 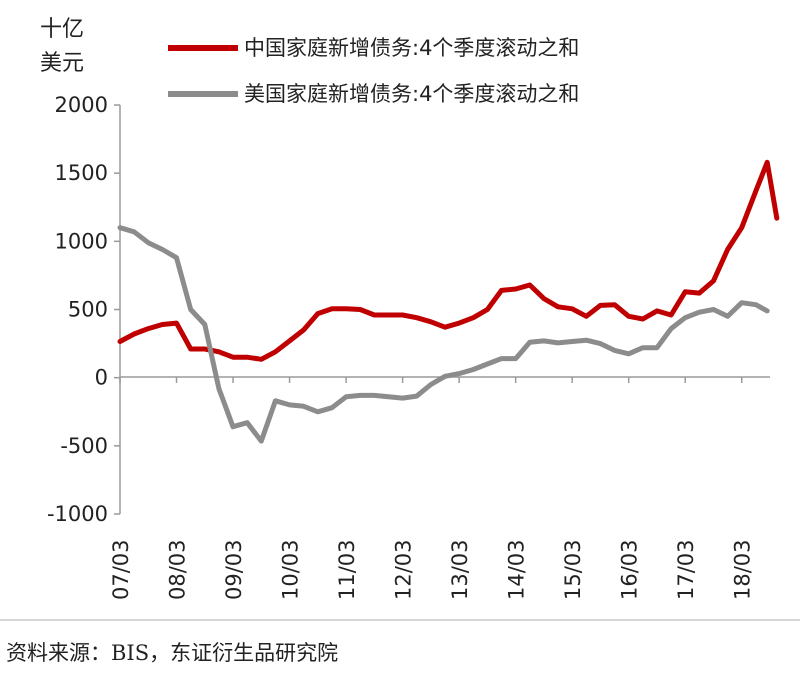 I want to click on y-tick-label: -1000, so click(x=77, y=514).